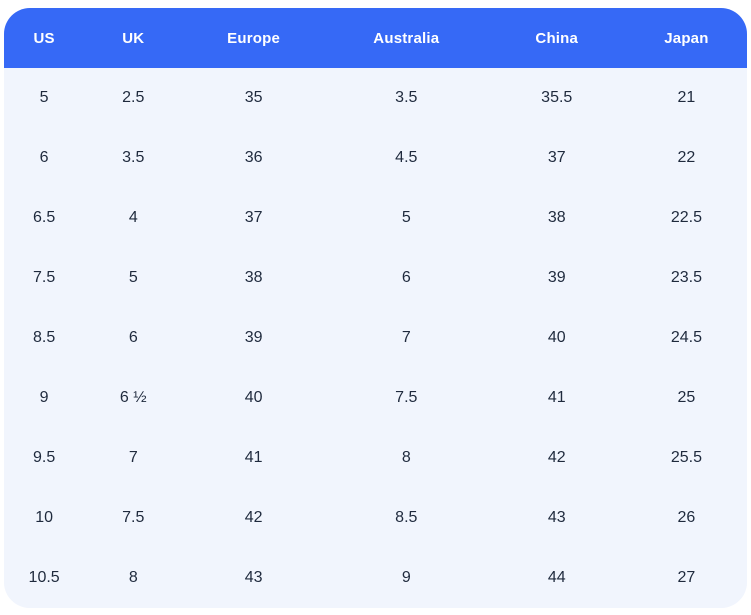  Describe the element at coordinates (686, 458) in the screenshot. I see `table-cell: 25.5` at that location.